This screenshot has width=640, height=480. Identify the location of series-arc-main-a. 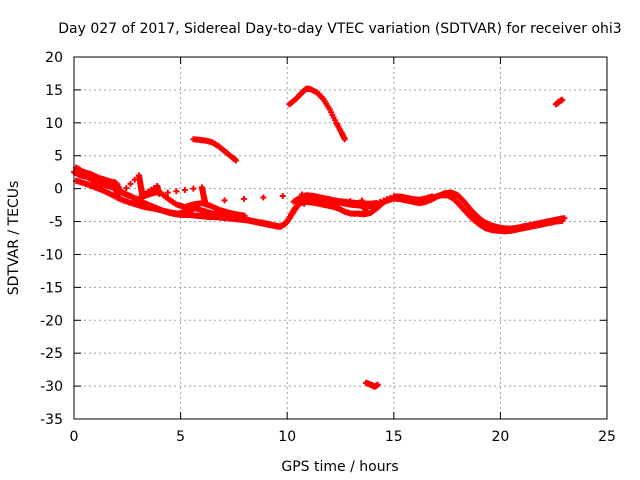
(319, 200).